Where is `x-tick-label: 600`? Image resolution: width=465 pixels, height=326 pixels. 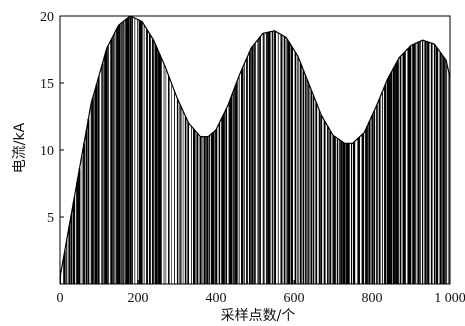 x-tick-label: 600 is located at coordinates (294, 298).